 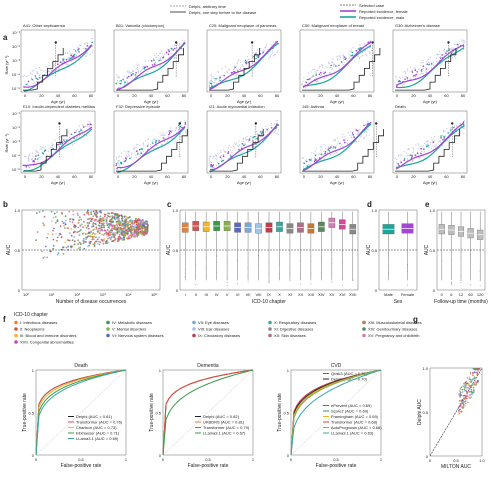 What do you see at coordinates (354, 422) in the screenshot?
I see `legend-label: Transformer (AUC = 0.68)` at bounding box center [354, 422].